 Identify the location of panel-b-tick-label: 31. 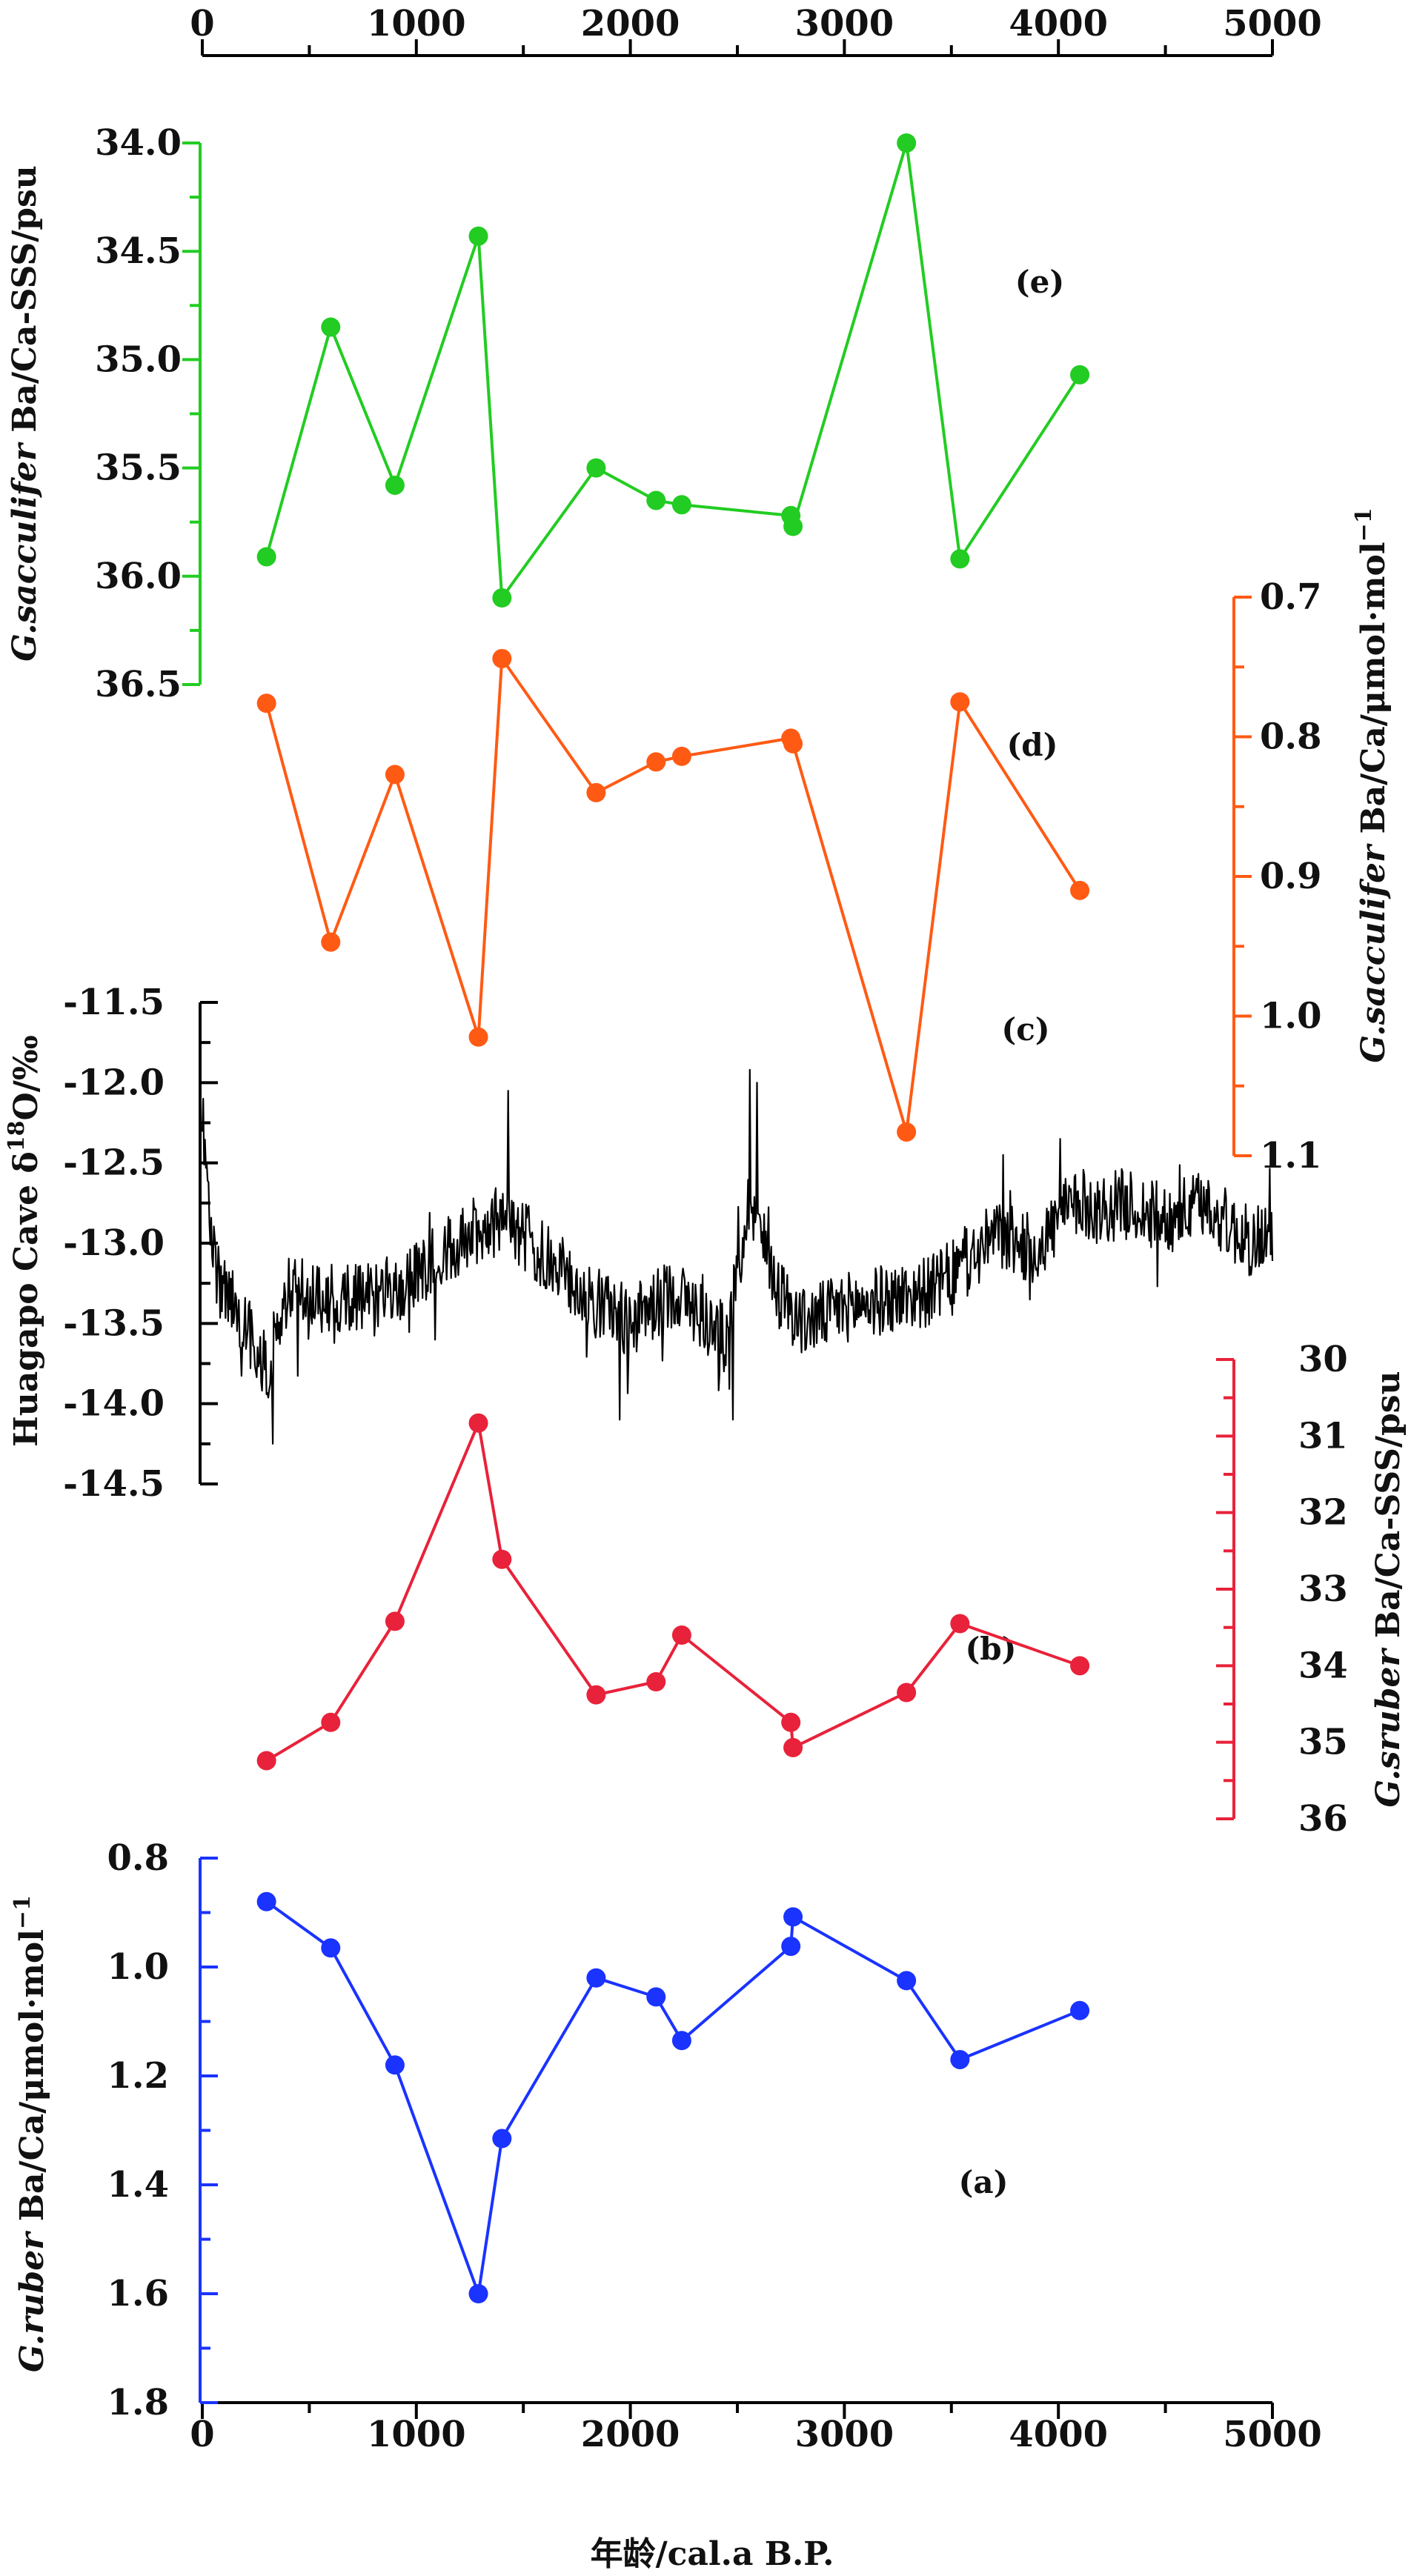
(1323, 1436).